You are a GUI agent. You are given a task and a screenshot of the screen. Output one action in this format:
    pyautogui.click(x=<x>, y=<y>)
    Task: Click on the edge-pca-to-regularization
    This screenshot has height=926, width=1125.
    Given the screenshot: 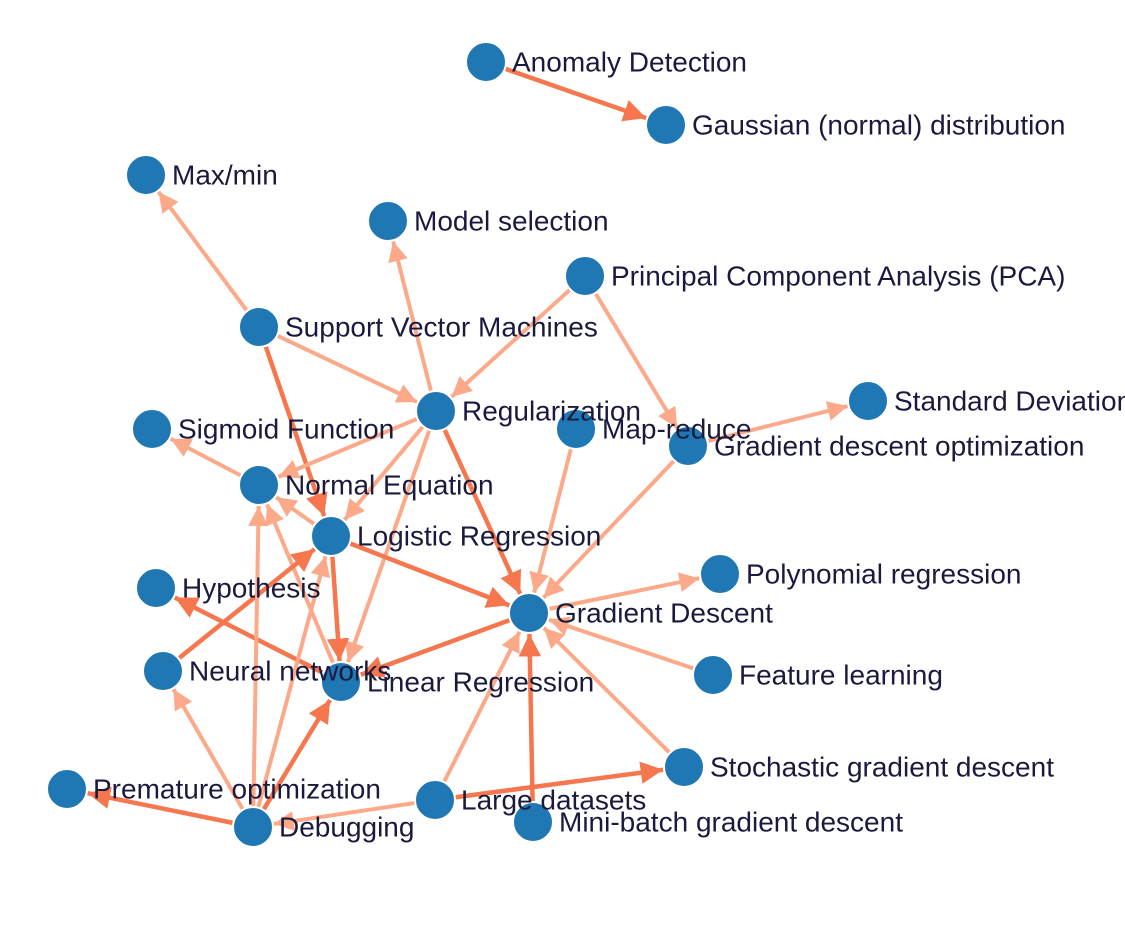 What is the action you would take?
    pyautogui.click(x=511, y=343)
    